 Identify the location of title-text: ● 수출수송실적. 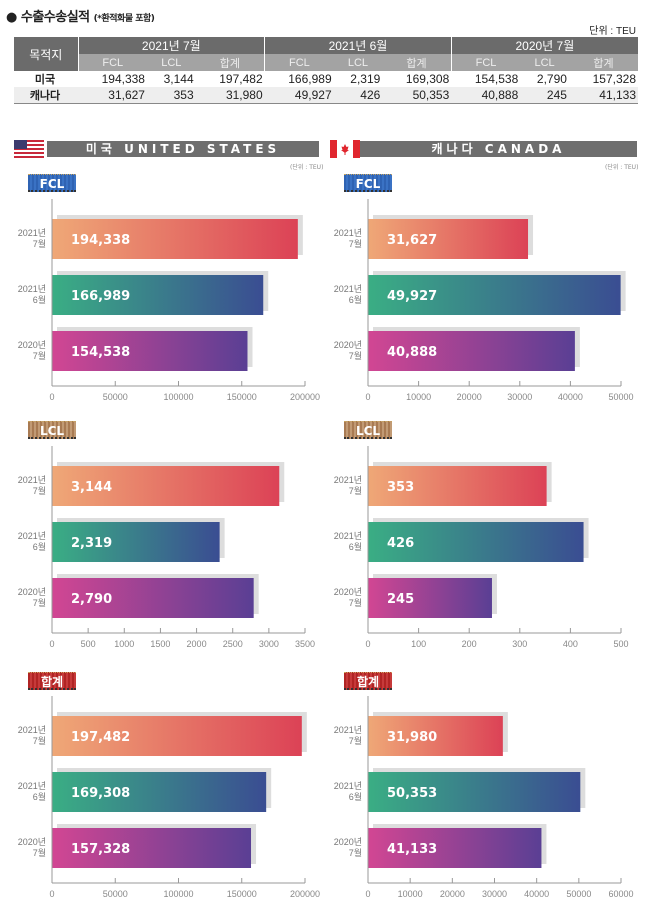
(48, 17).